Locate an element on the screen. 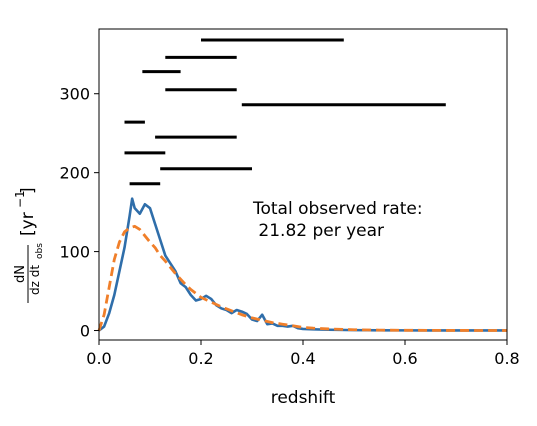 The width and height of the screenshot is (537, 426). y-tick-label: 0 is located at coordinates (85, 331).